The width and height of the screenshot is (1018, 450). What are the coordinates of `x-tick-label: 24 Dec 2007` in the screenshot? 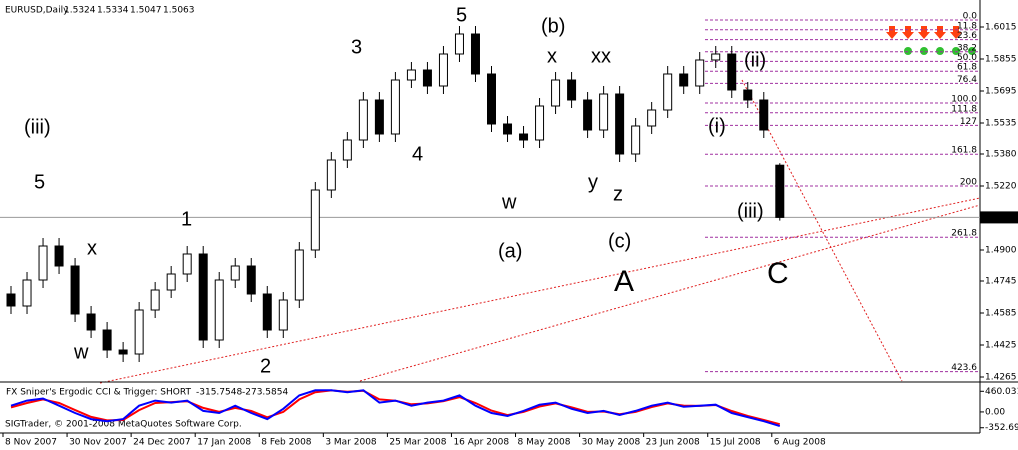 It's located at (162, 443).